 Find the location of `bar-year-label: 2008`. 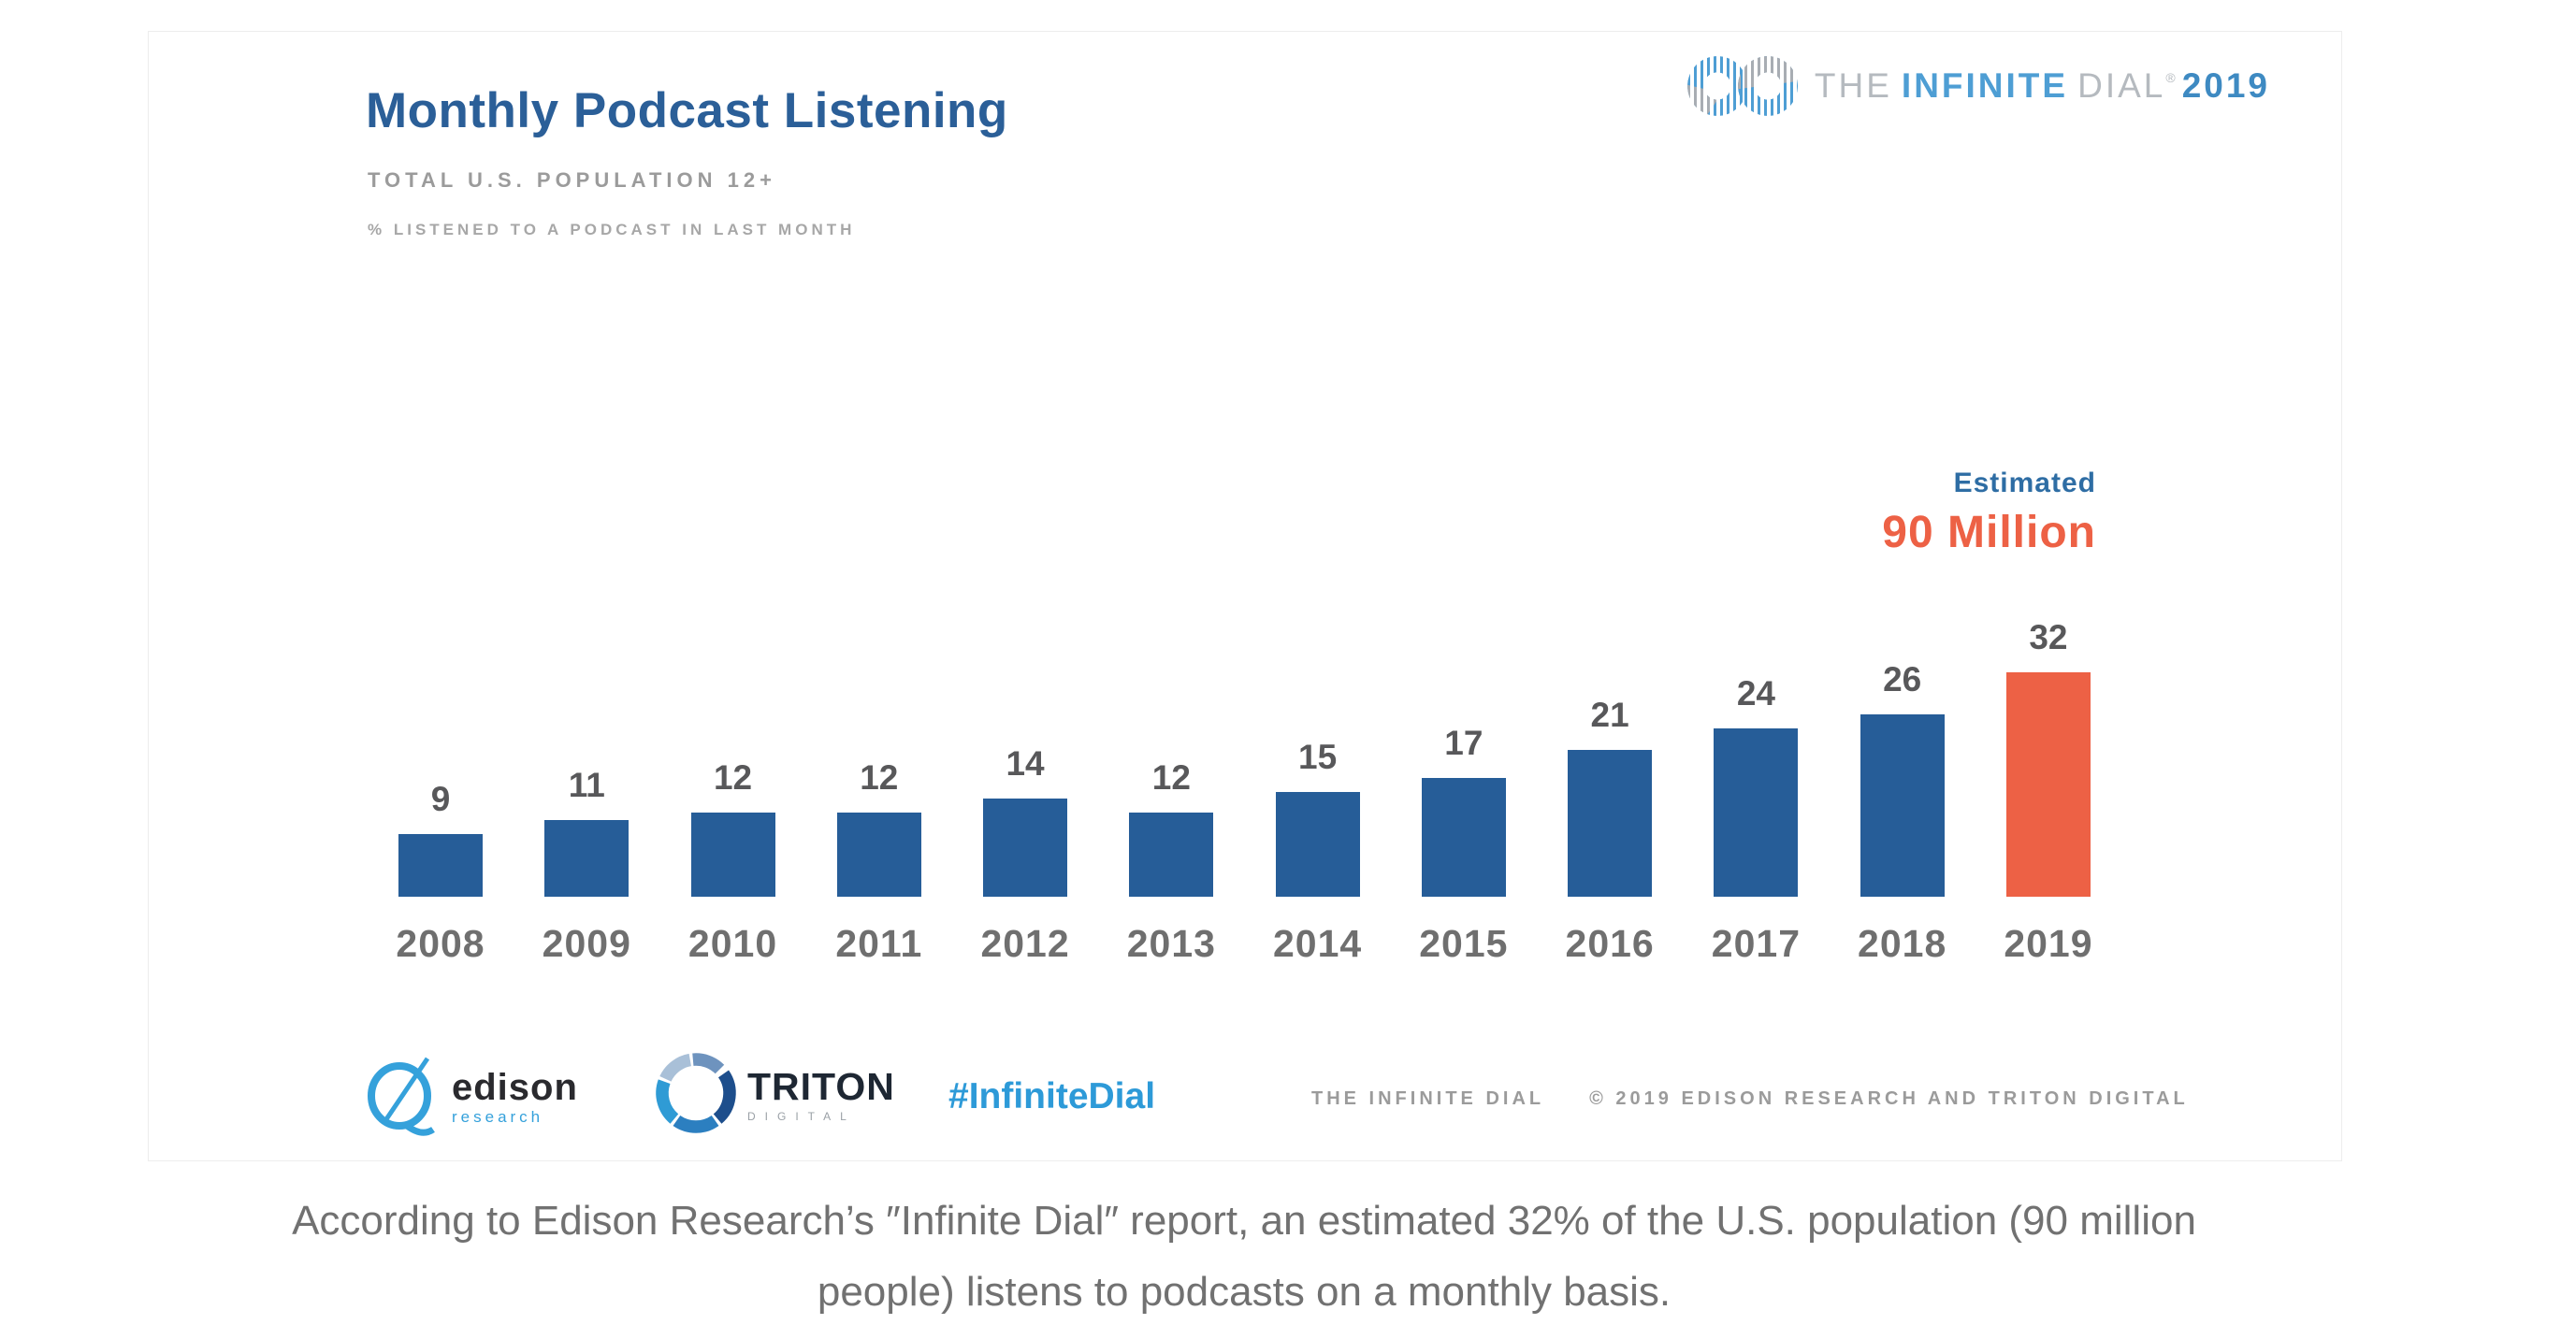

bar-year-label: 2008 is located at coordinates (441, 943).